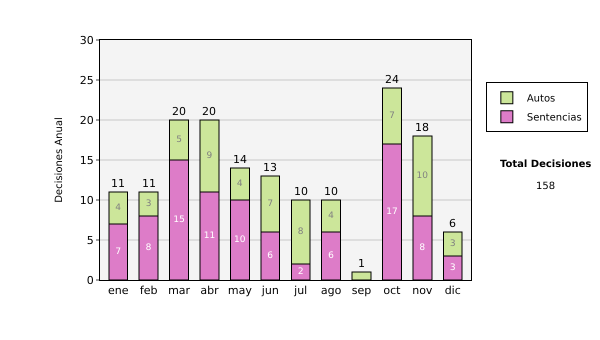 This screenshot has height=340, width=600. What do you see at coordinates (554, 118) in the screenshot?
I see `legend-label: Sentencias` at bounding box center [554, 118].